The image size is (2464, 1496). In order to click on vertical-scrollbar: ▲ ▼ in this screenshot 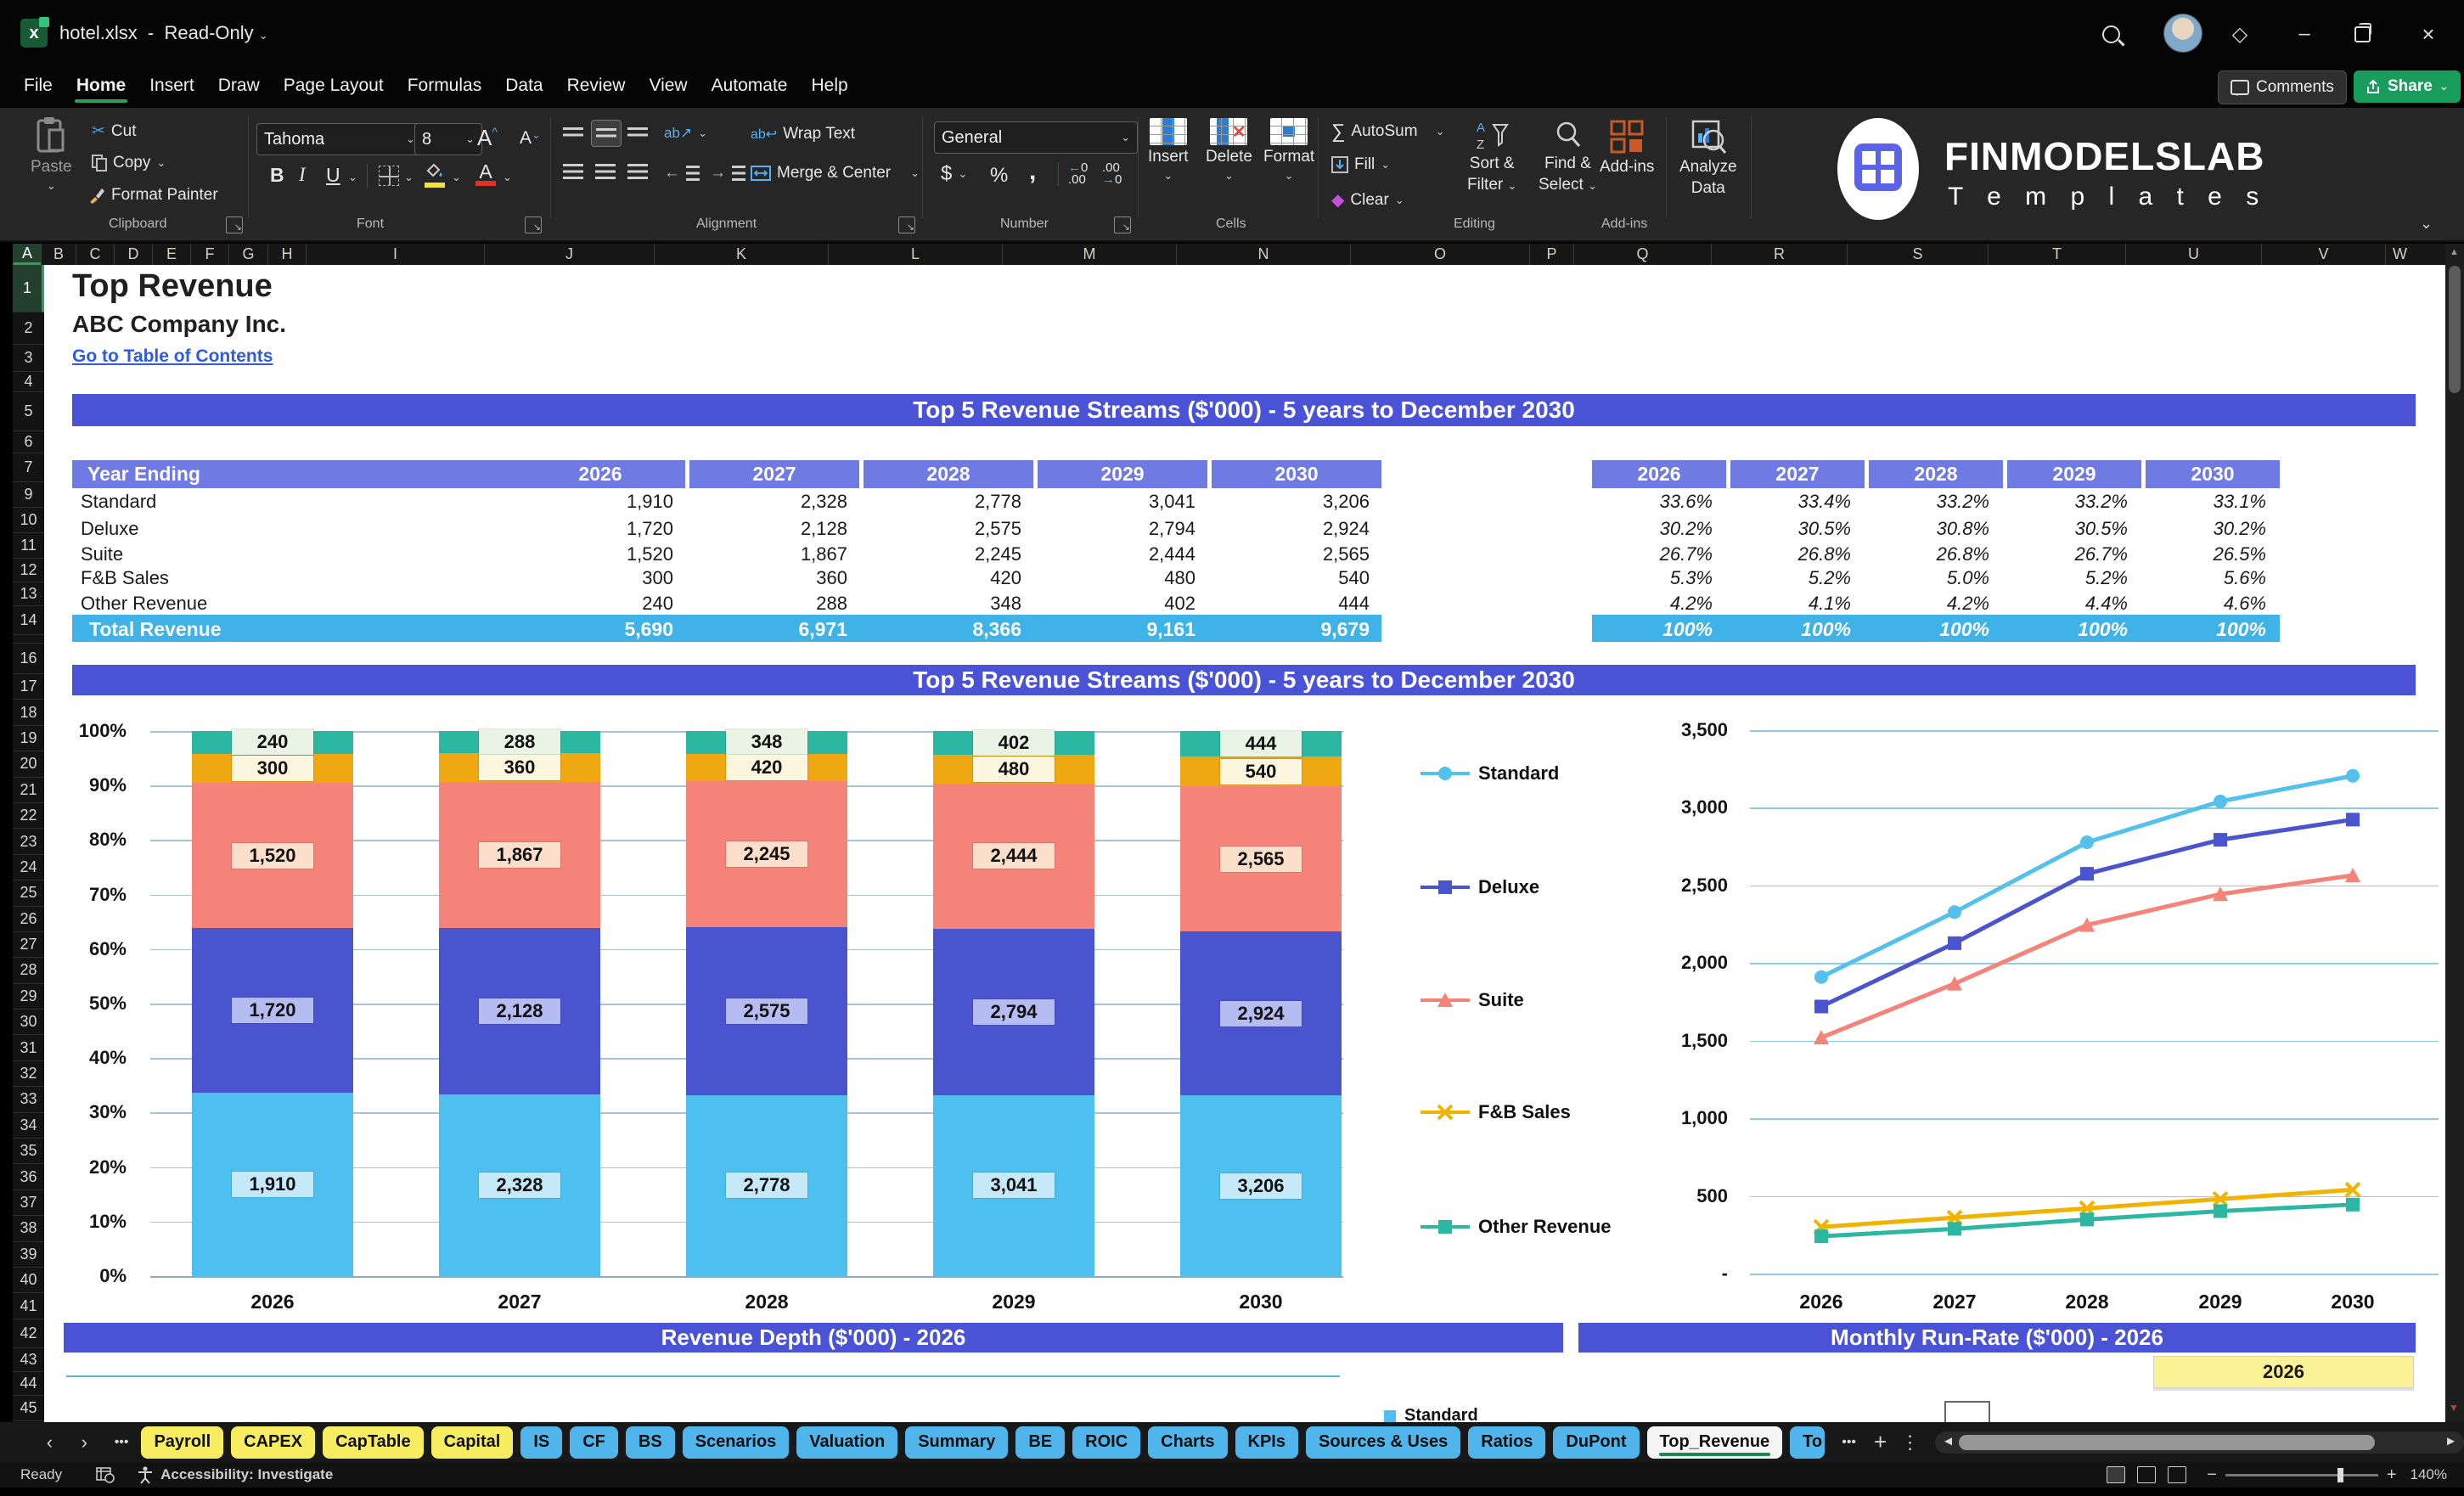, I will do `click(2454, 833)`.